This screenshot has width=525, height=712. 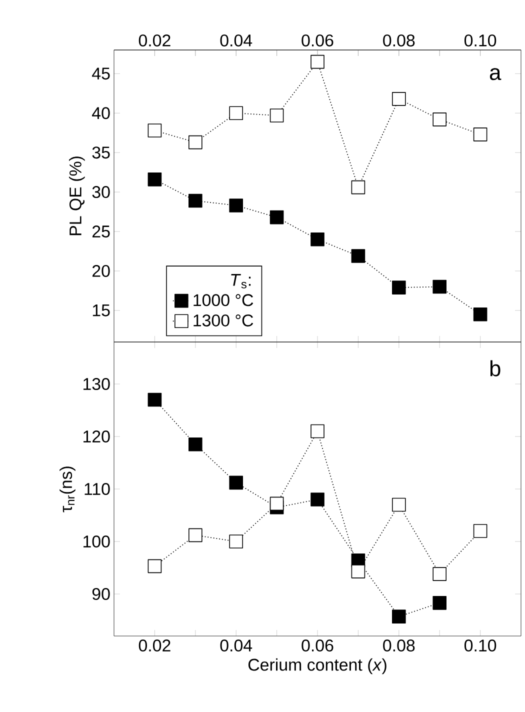 I want to click on x-axis-title: Cerium content (x), so click(x=317, y=666).